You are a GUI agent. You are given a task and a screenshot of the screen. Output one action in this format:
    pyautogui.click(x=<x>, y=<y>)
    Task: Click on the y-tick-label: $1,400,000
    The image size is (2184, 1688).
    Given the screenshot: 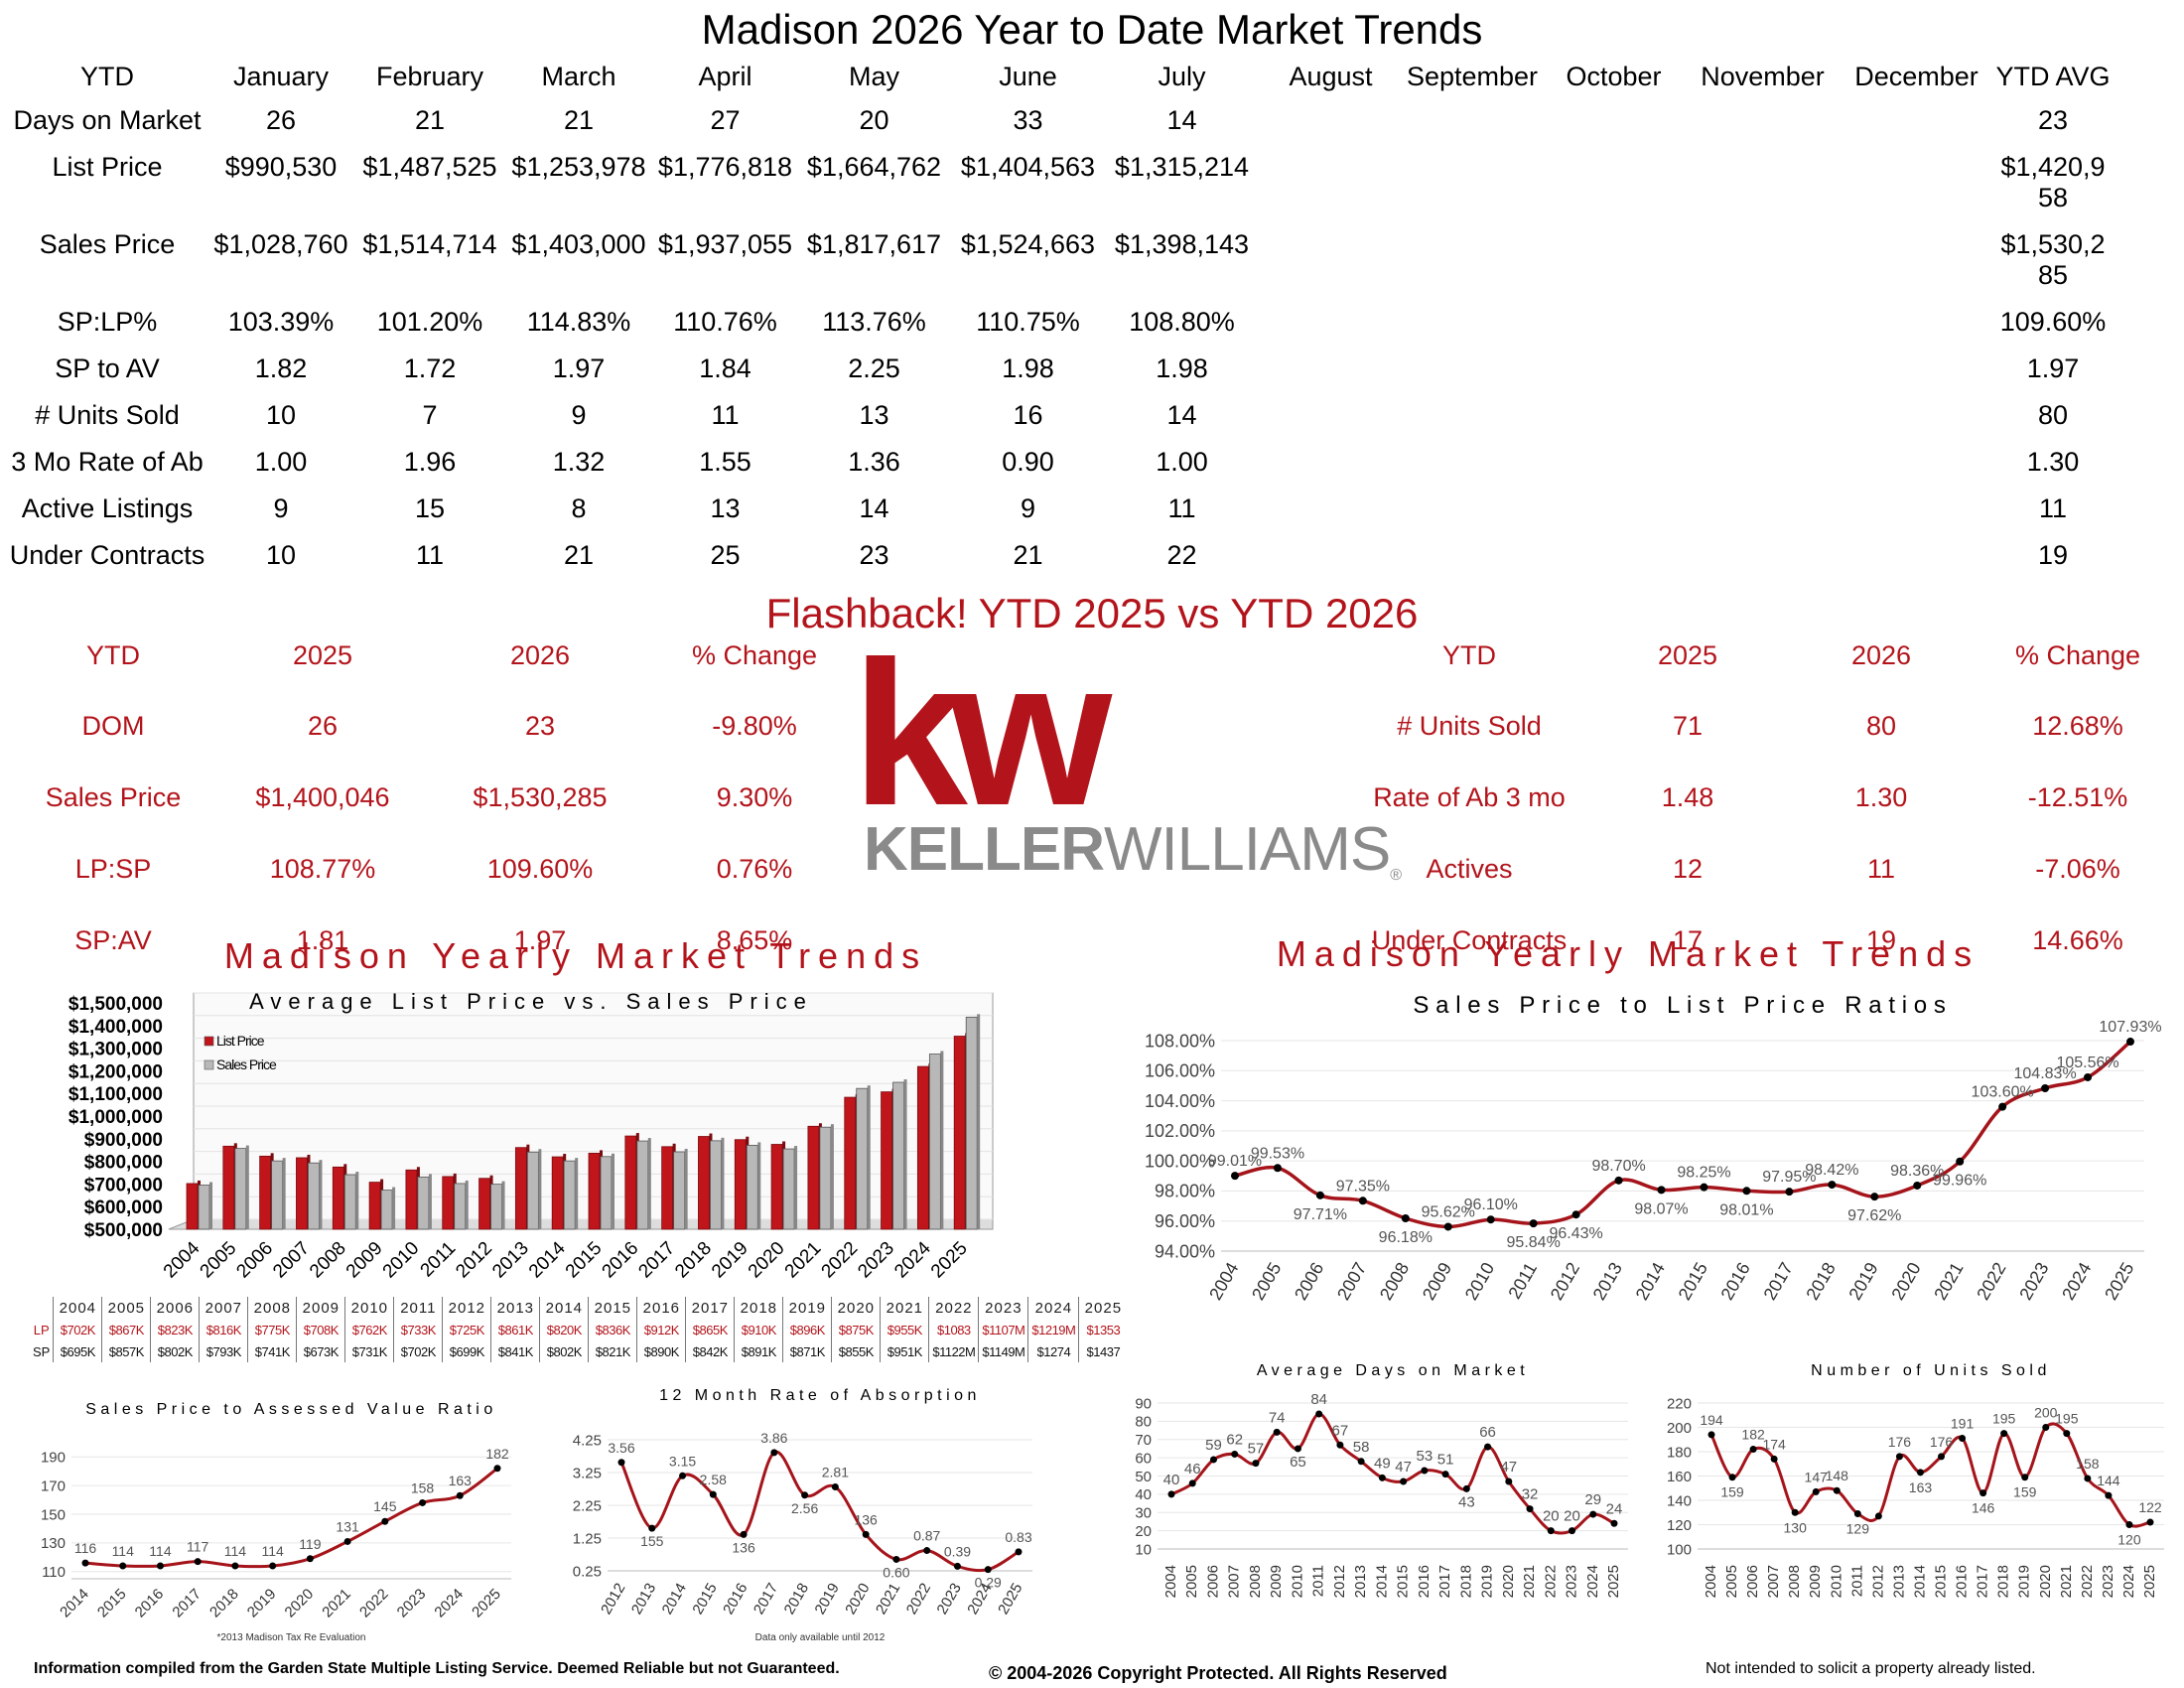 What is the action you would take?
    pyautogui.click(x=115, y=1027)
    